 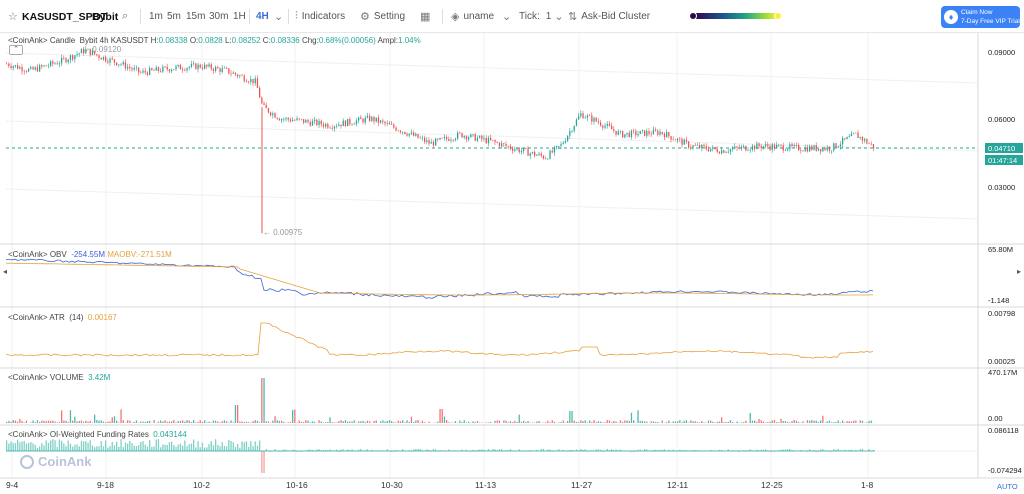 What do you see at coordinates (105, 16) in the screenshot?
I see `exchange-name: Bybit` at bounding box center [105, 16].